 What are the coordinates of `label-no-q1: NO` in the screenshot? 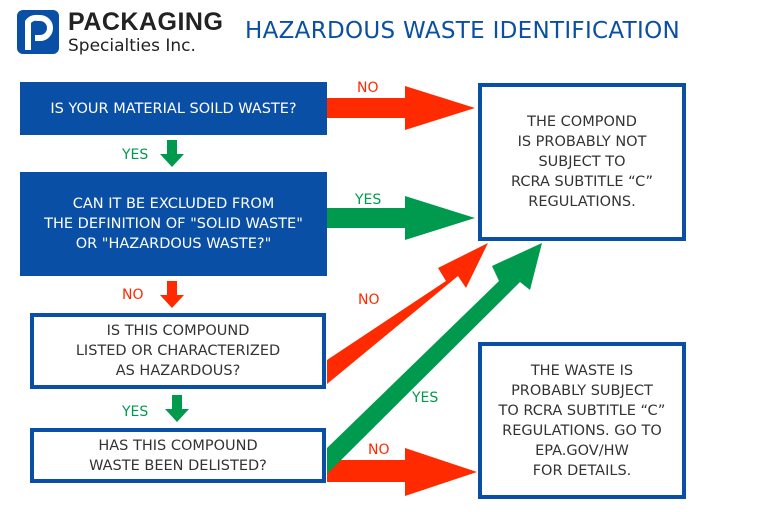 It's located at (368, 88).